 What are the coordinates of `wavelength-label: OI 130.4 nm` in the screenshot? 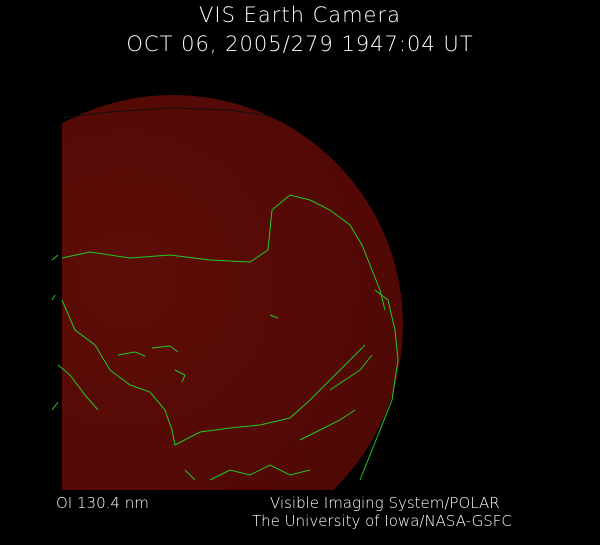 It's located at (102, 503).